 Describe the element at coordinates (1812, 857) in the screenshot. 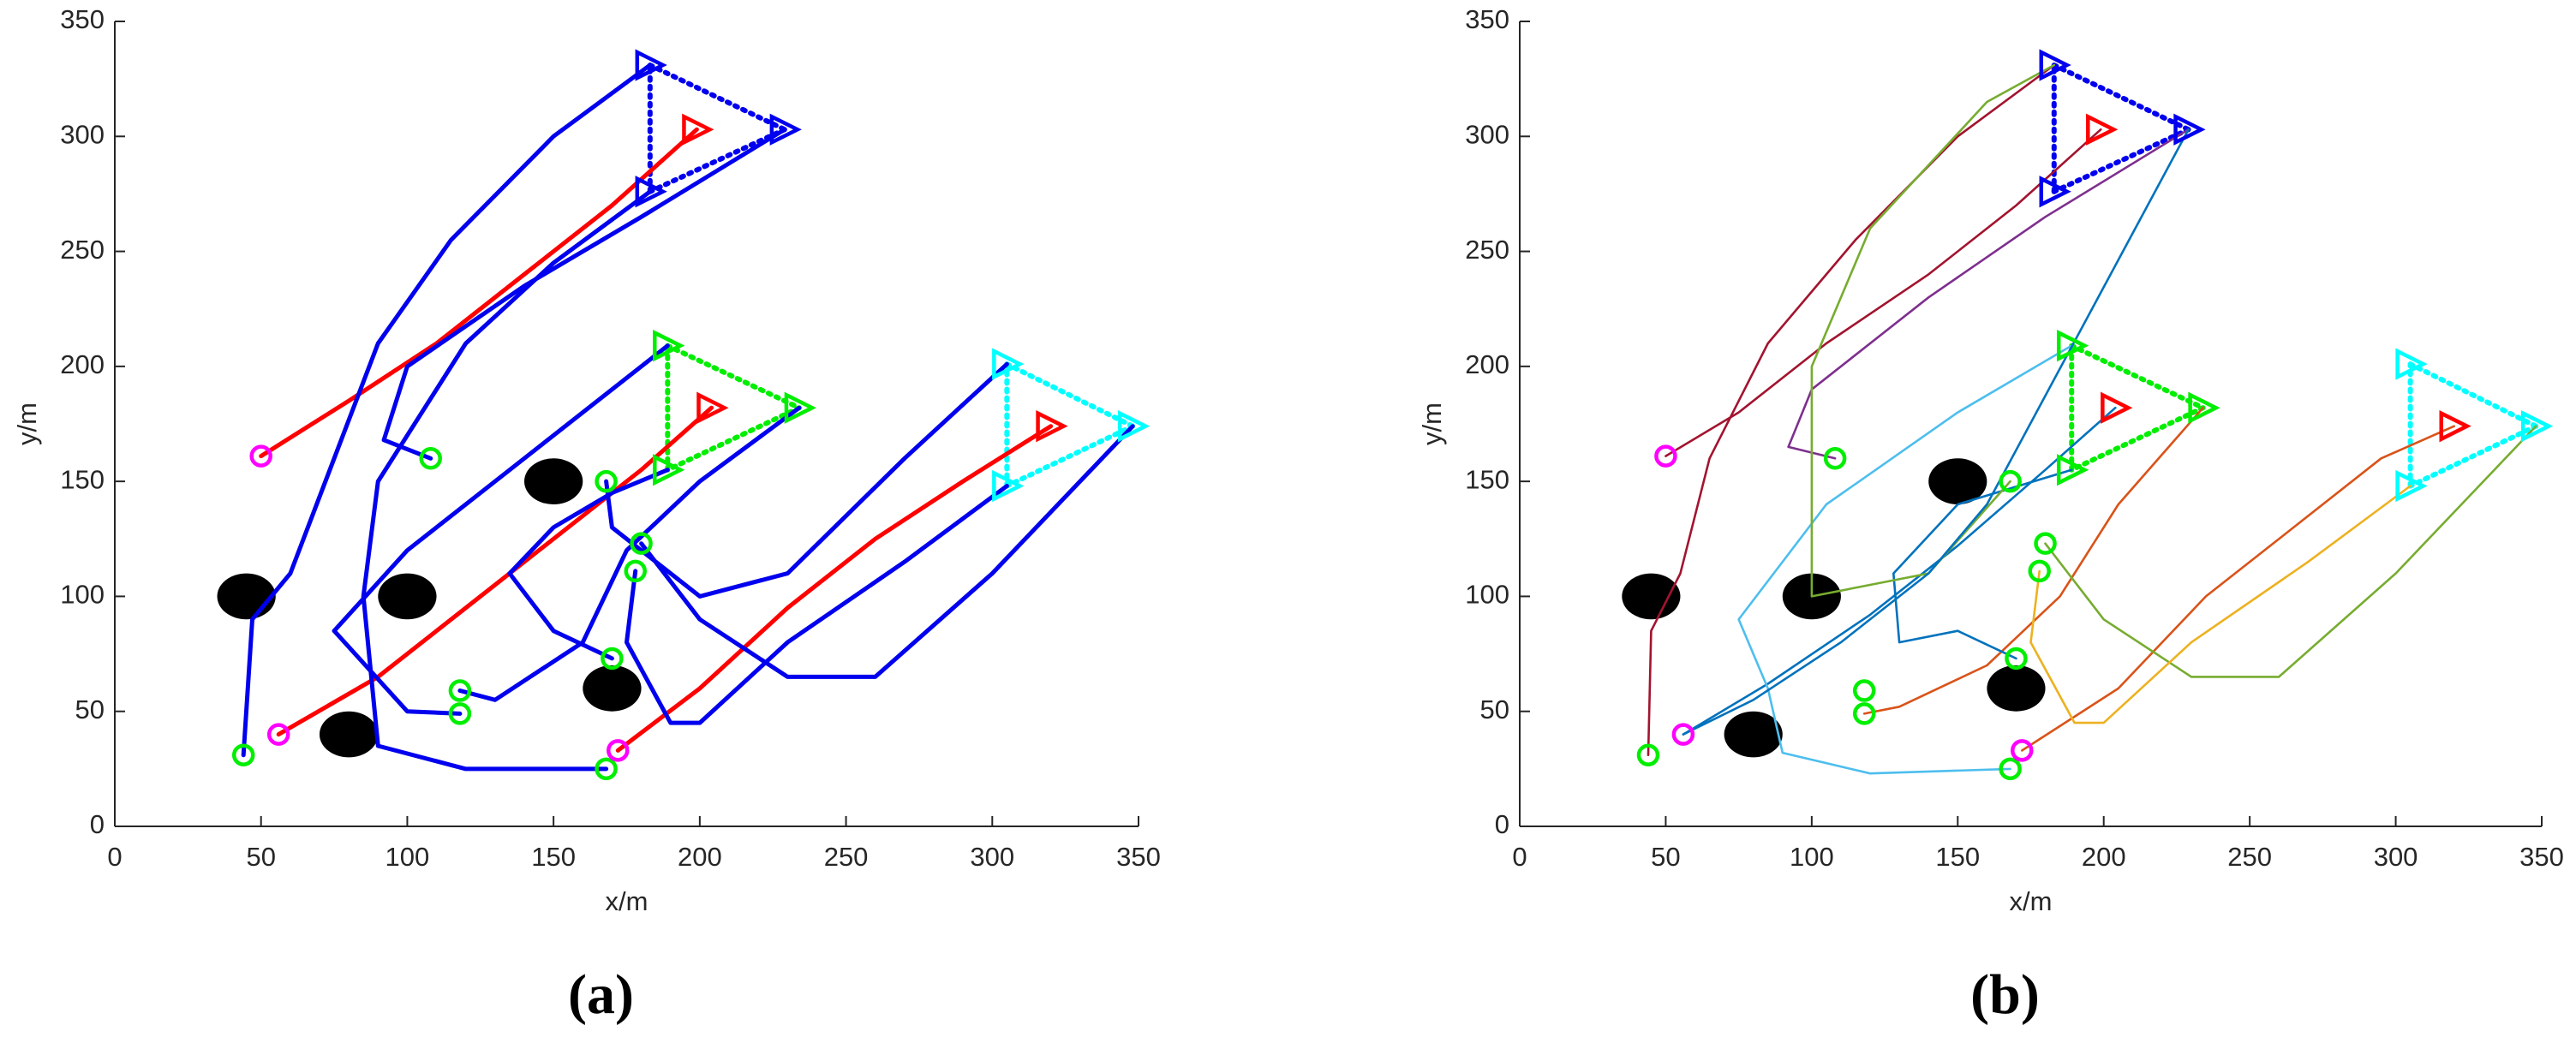

I see `x-tick-label: 100` at that location.